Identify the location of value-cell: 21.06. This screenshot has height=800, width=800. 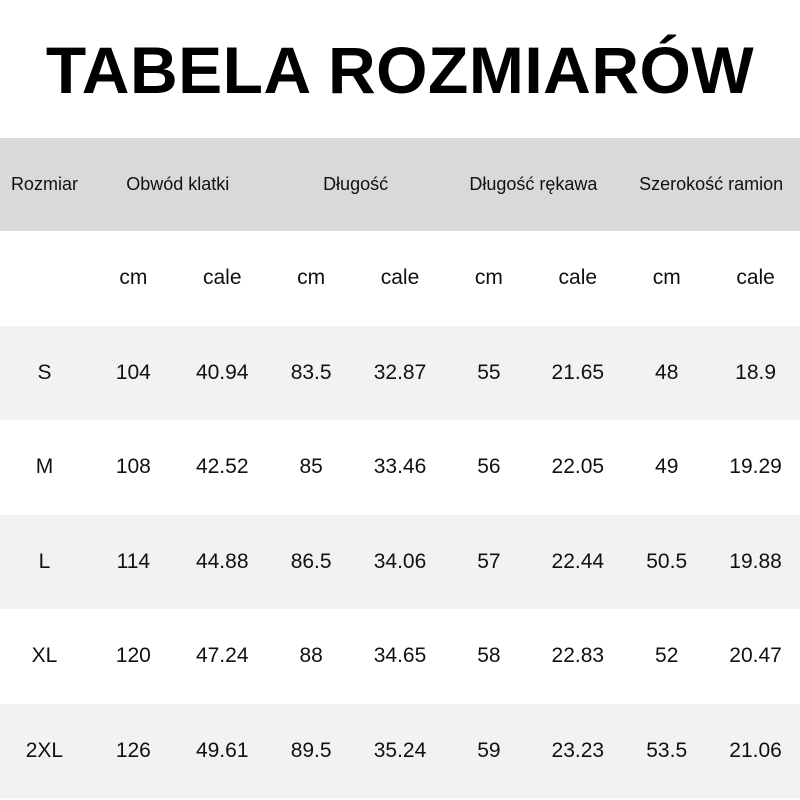
(755, 750).